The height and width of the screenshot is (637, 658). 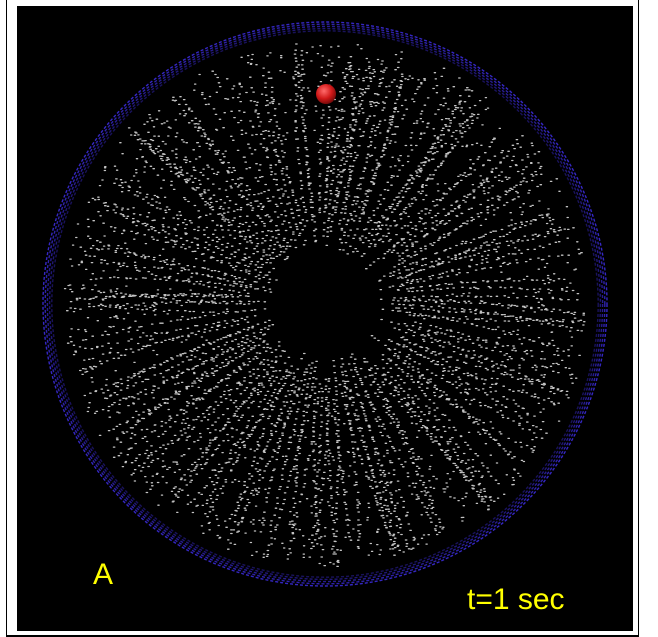 I want to click on right-border-line, so click(x=638, y=318).